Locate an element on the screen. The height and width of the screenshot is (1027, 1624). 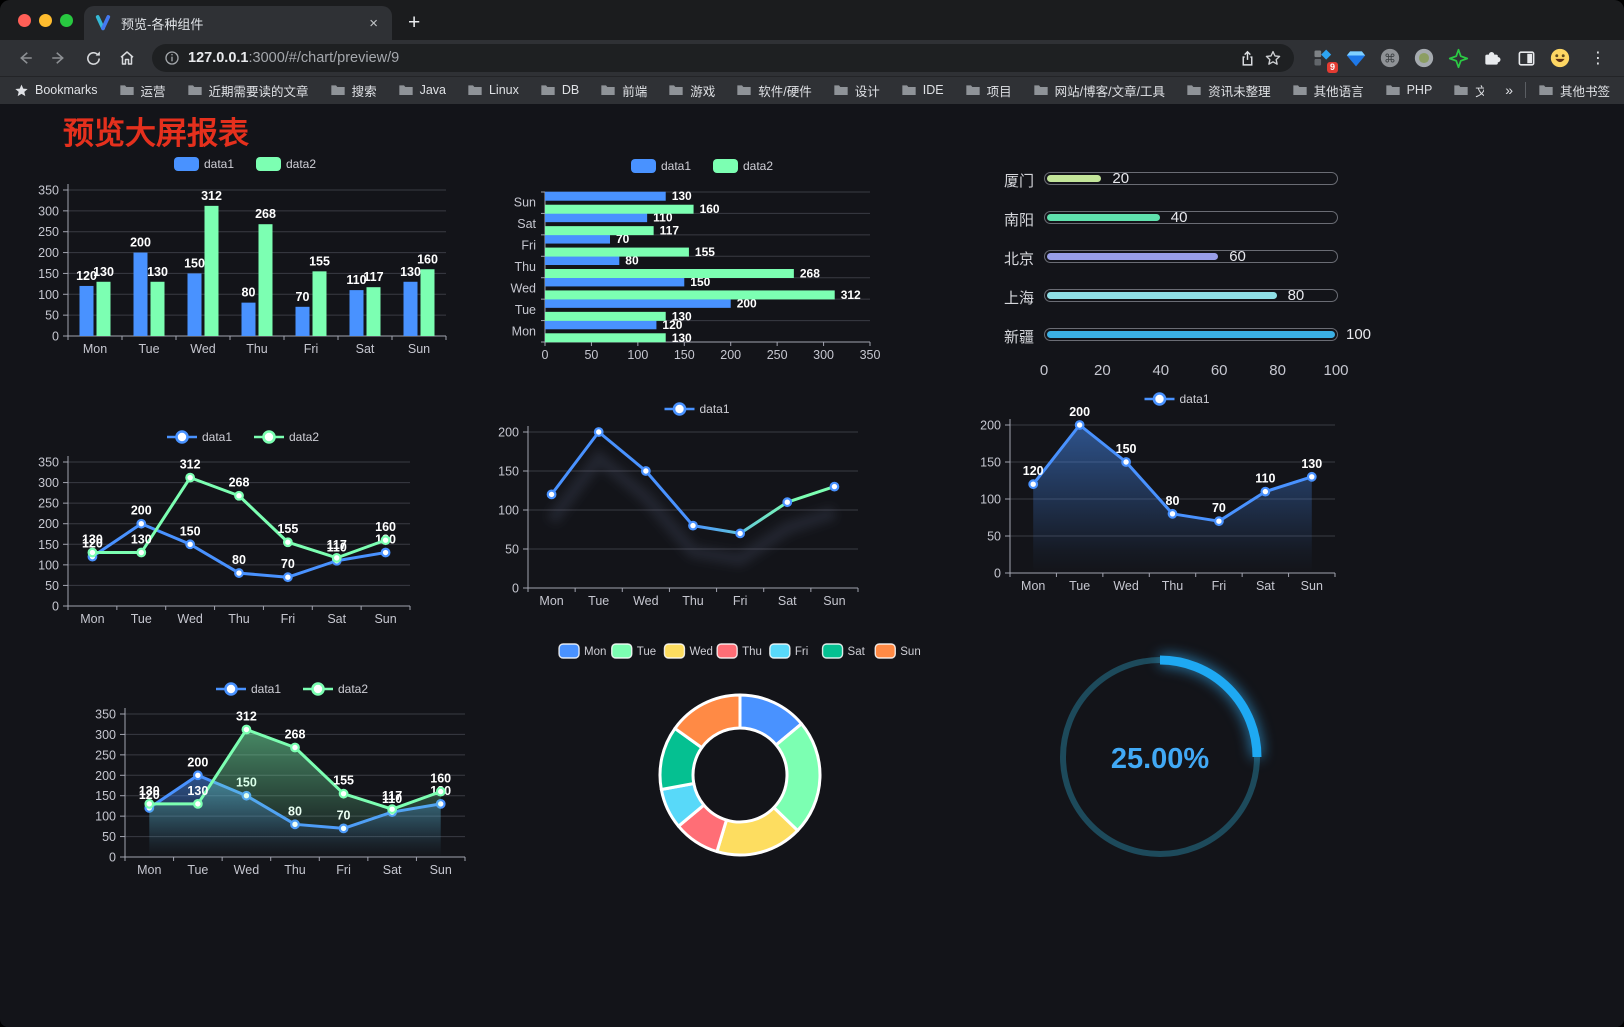
svg-text: 150 is located at coordinates (194, 263).